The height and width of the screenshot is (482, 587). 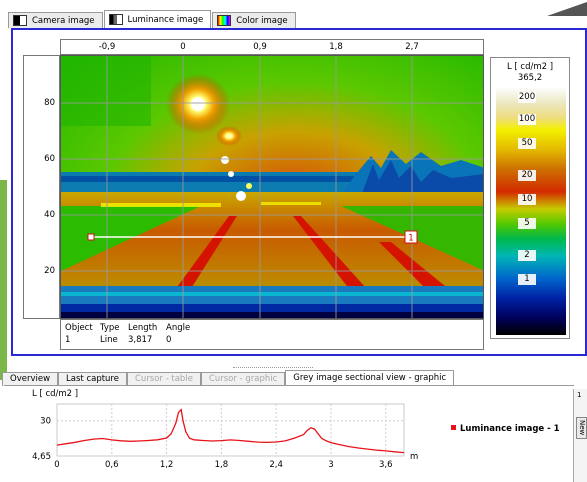 What do you see at coordinates (243, 379) in the screenshot?
I see `tab-cursor-graphic: Cursor - graphic` at bounding box center [243, 379].